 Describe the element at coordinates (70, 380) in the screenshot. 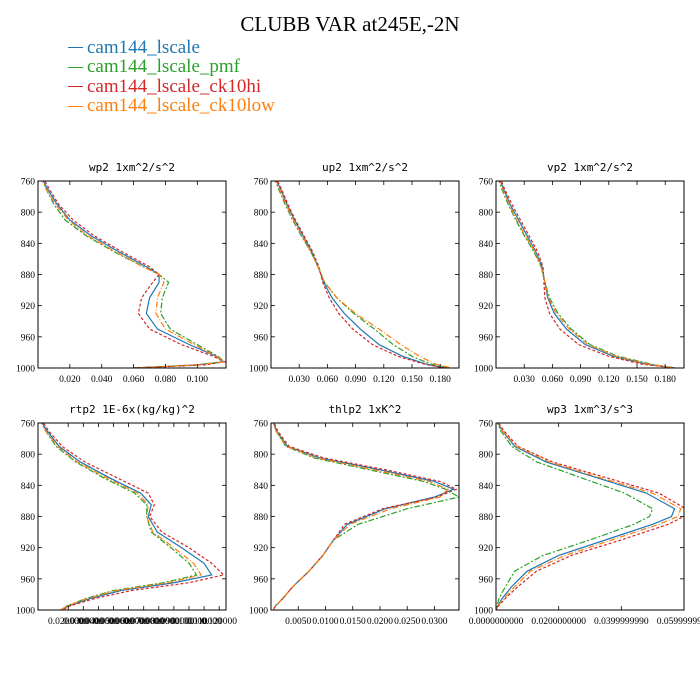

I see `x-tick-label: 0.020` at that location.